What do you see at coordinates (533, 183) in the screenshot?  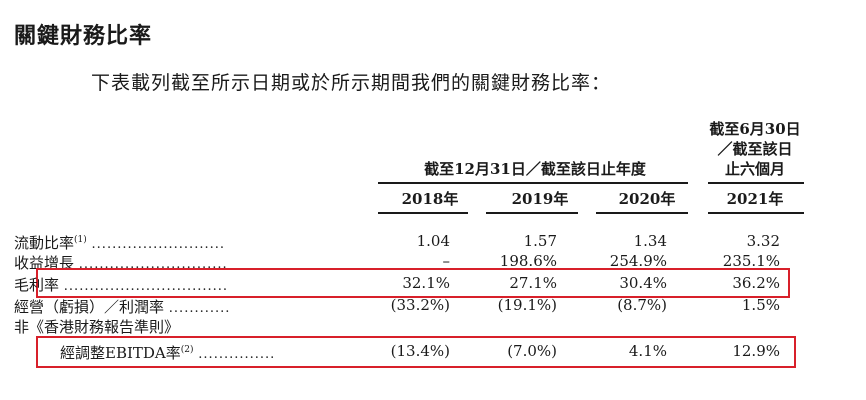 I see `group-header-rule` at bounding box center [533, 183].